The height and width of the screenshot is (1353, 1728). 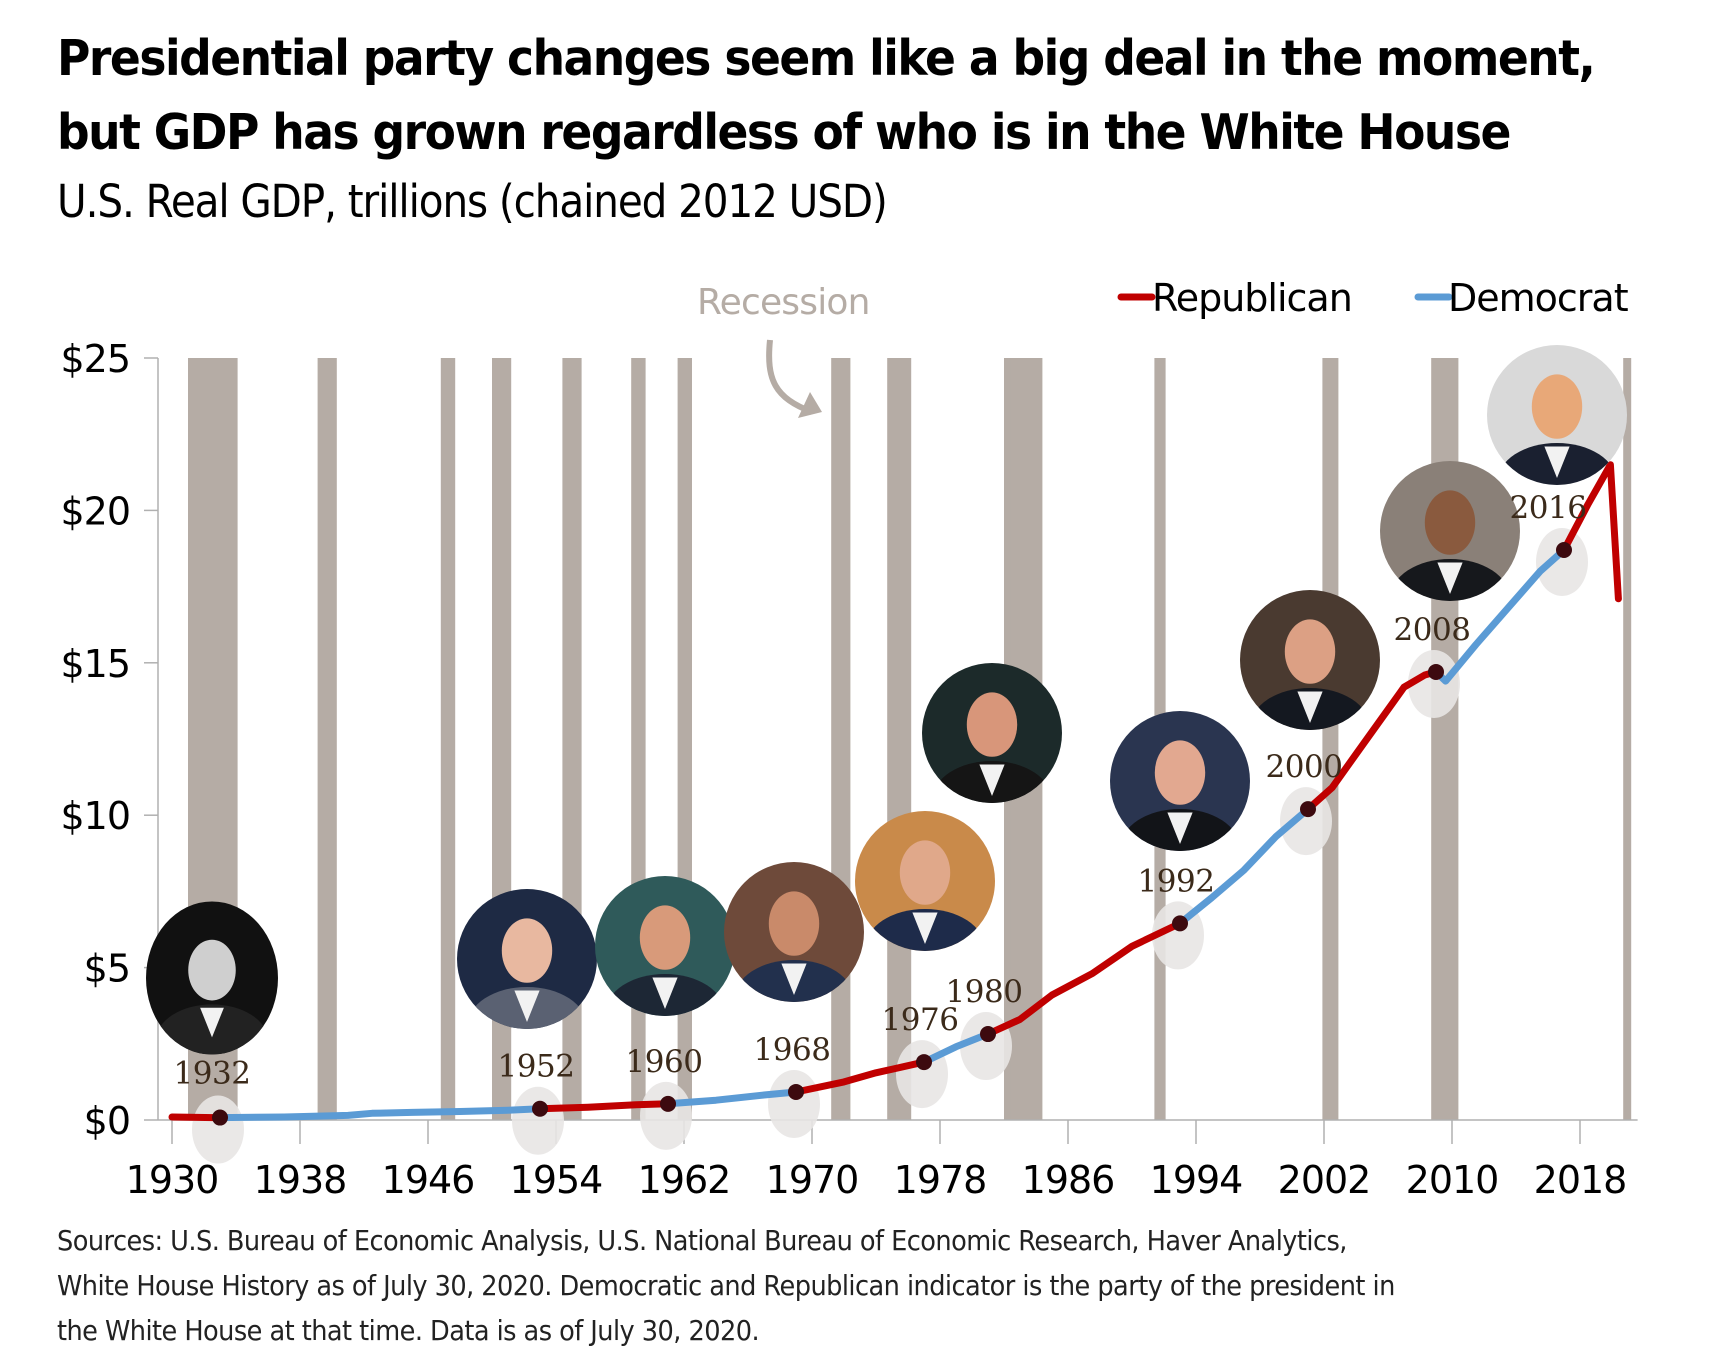 I want to click on recession-annotation: Recession, so click(x=783, y=350).